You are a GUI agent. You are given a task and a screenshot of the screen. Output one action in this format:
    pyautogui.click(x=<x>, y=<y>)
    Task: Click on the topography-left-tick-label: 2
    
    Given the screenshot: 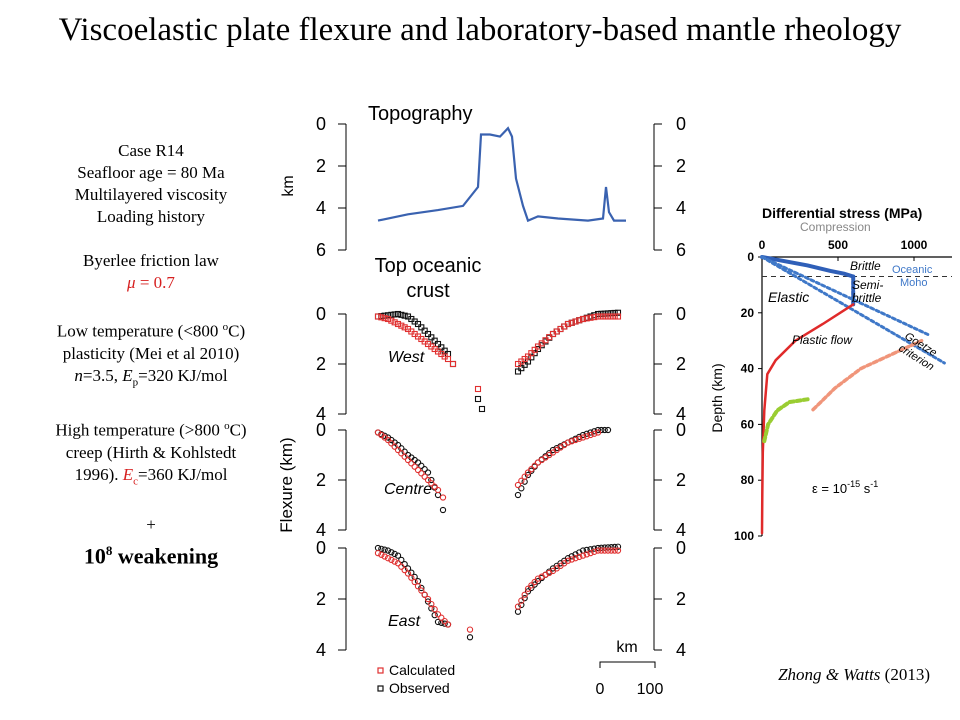 What is the action you would take?
    pyautogui.click(x=321, y=166)
    